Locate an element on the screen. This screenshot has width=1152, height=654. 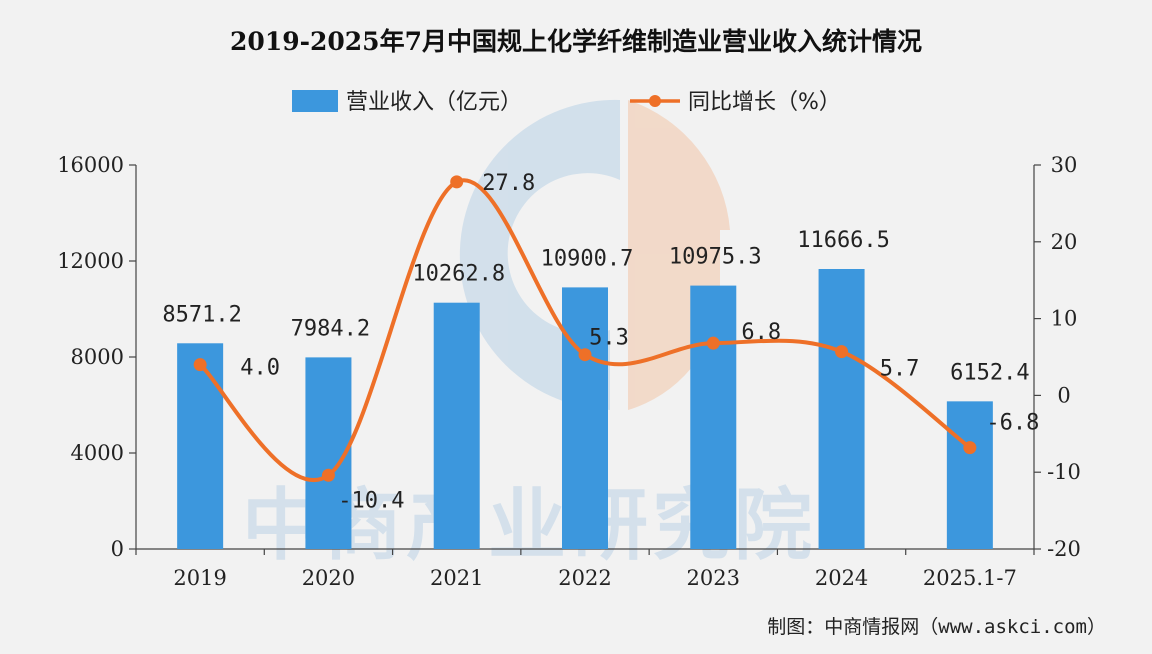
left-tick-label: 4000 is located at coordinates (97, 453).